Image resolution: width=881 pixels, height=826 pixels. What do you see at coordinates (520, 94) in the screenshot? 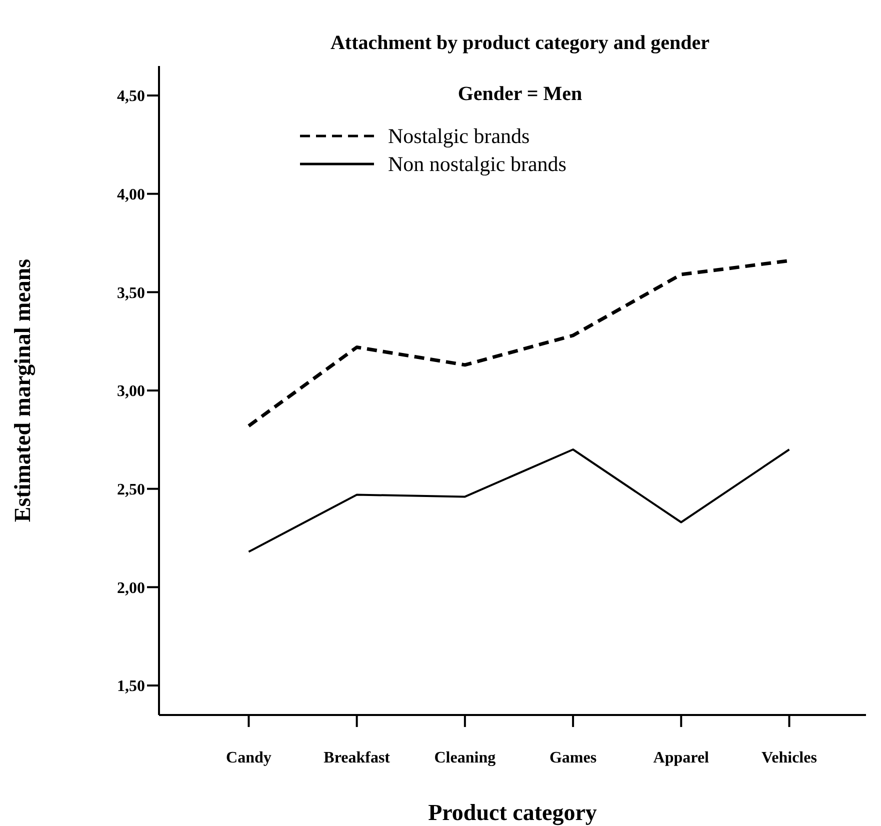
I see `text: Gender = Men` at bounding box center [520, 94].